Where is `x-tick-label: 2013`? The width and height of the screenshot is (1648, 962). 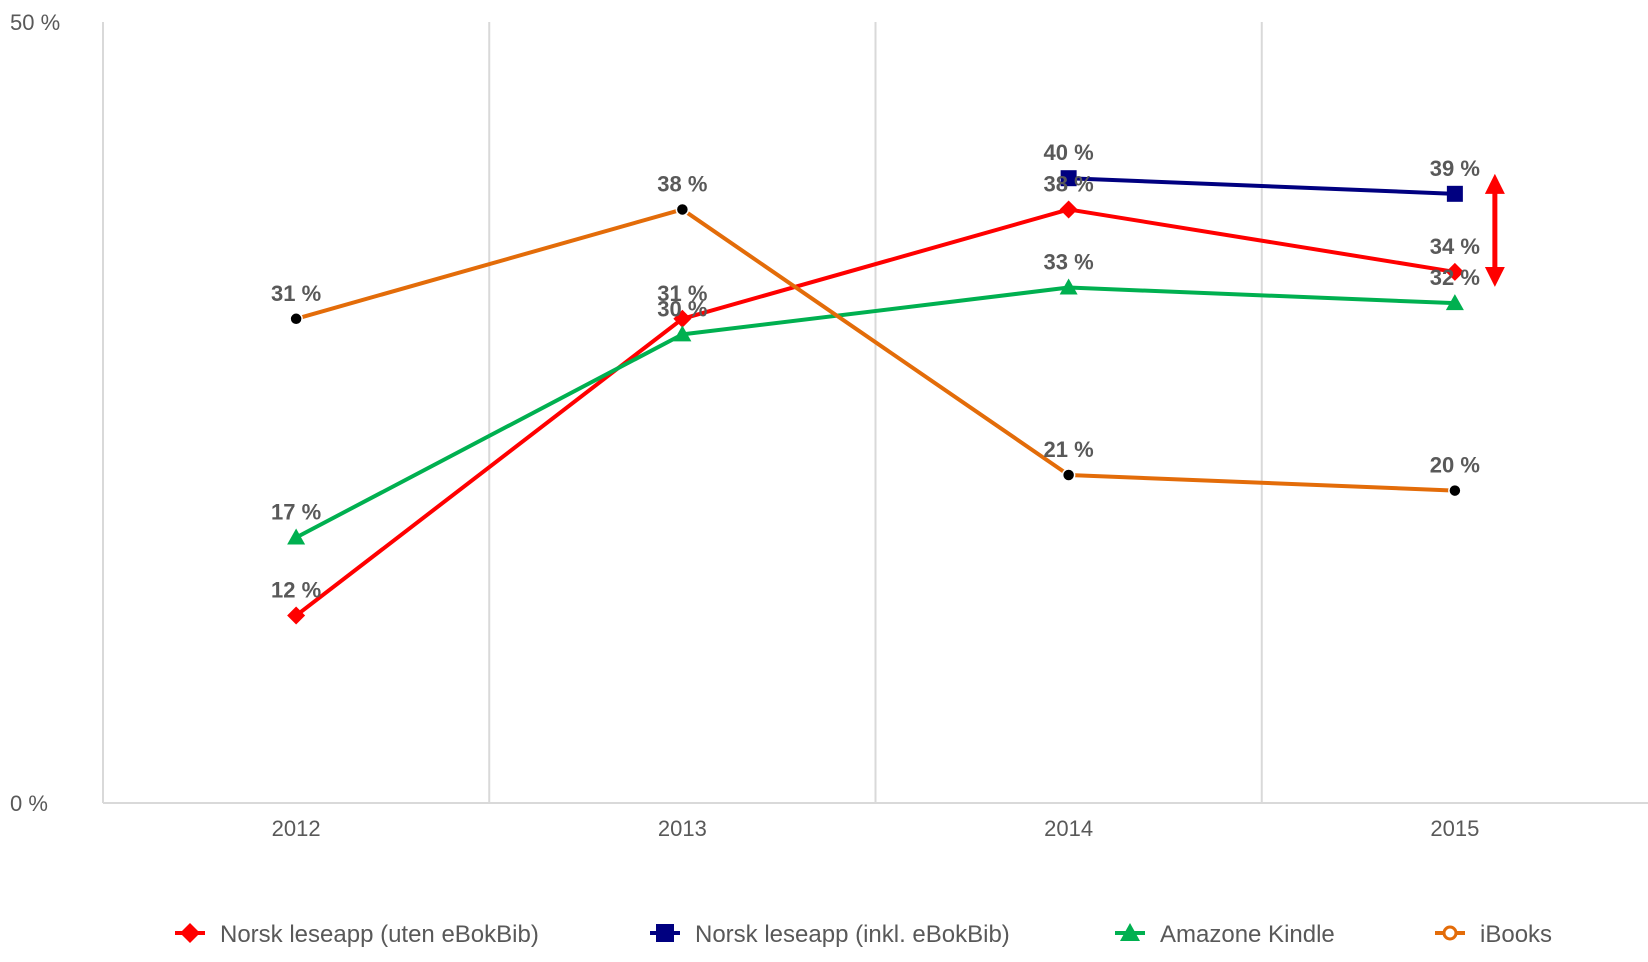
x-tick-label: 2013 is located at coordinates (682, 828).